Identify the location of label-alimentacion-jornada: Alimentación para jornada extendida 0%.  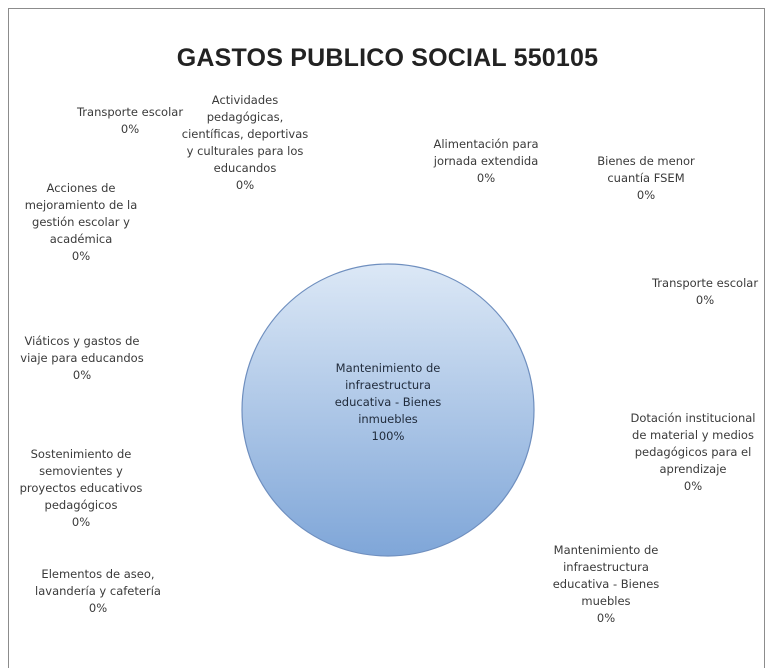
(486, 161).